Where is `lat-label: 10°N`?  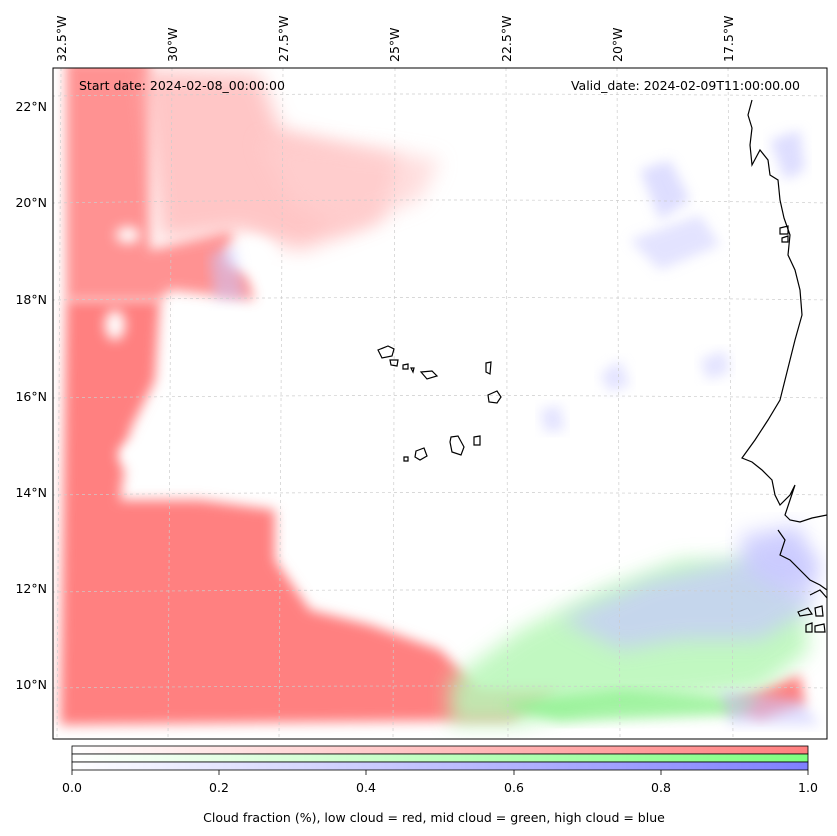
lat-label: 10°N is located at coordinates (31, 684).